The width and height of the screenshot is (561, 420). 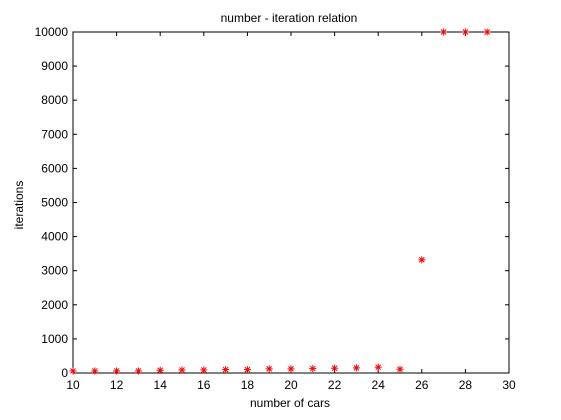 What do you see at coordinates (509, 385) in the screenshot?
I see `x-tick-label: 30` at bounding box center [509, 385].